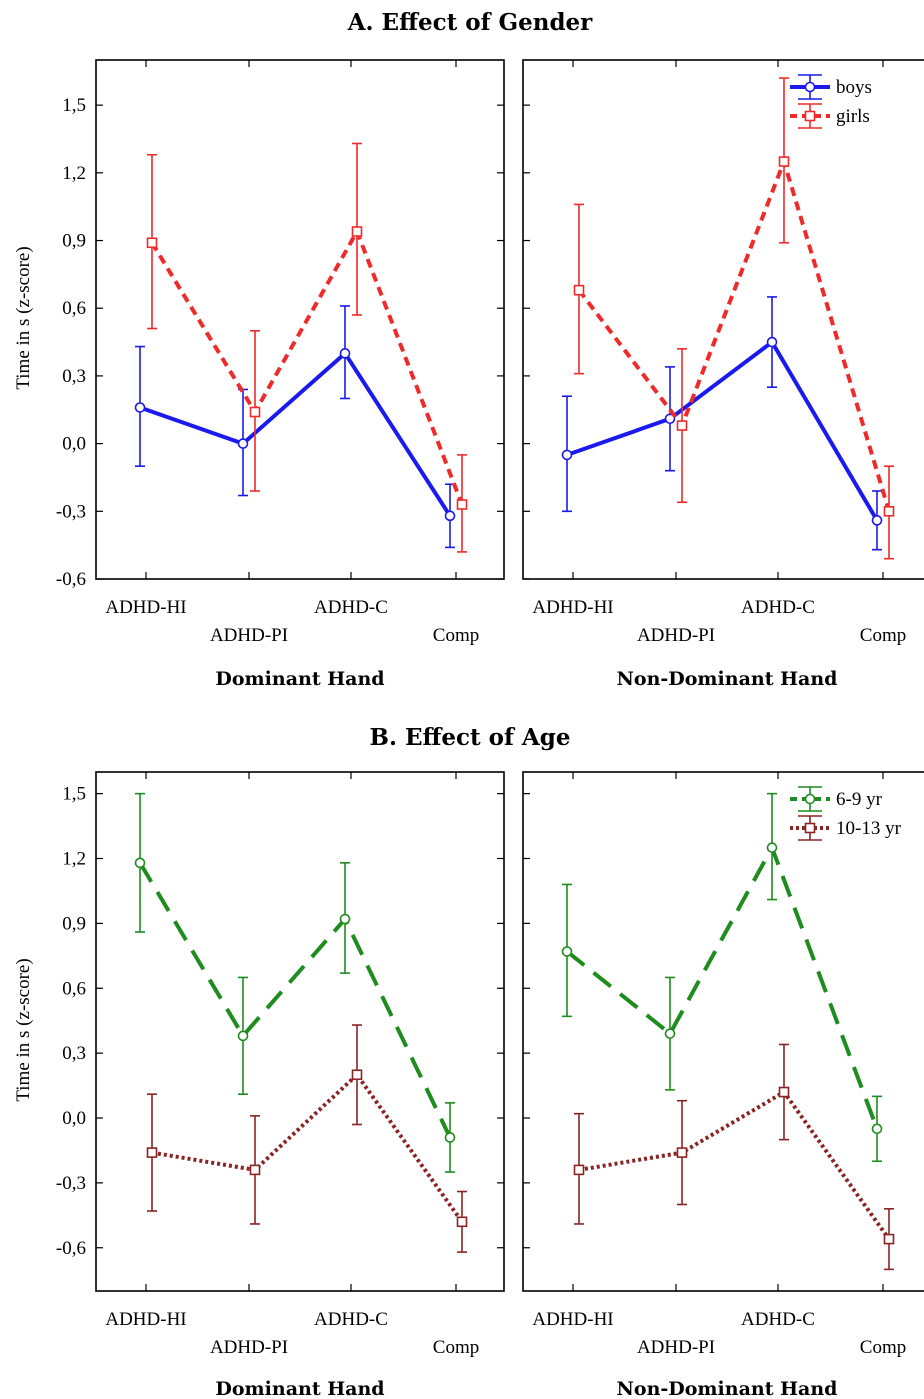 Image resolution: width=924 pixels, height=1399 pixels. What do you see at coordinates (299, 679) in the screenshot?
I see `panel-a-dominant-xlabel: Dominant Hand` at bounding box center [299, 679].